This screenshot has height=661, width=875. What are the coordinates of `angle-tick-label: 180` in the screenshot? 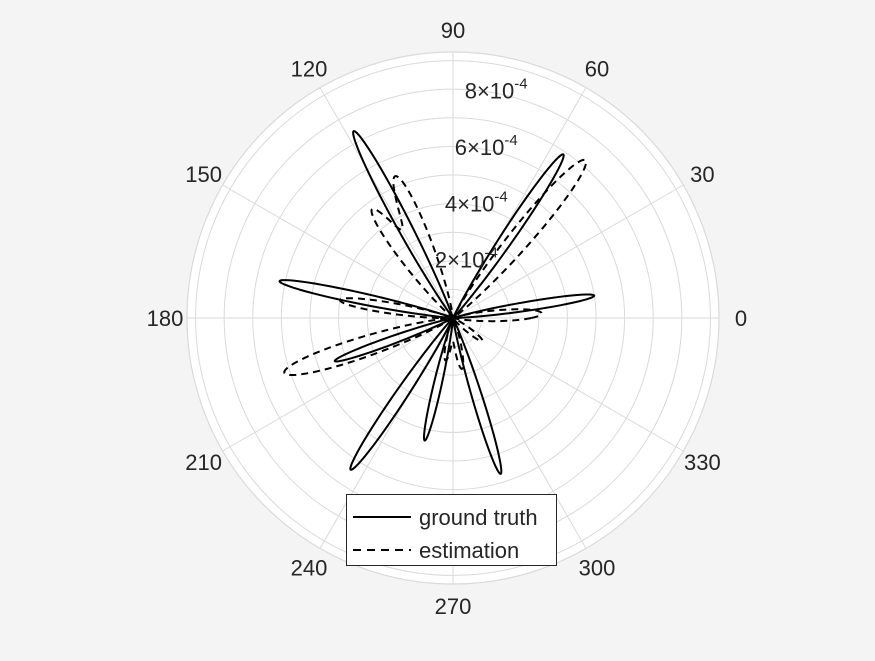 It's located at (165, 318).